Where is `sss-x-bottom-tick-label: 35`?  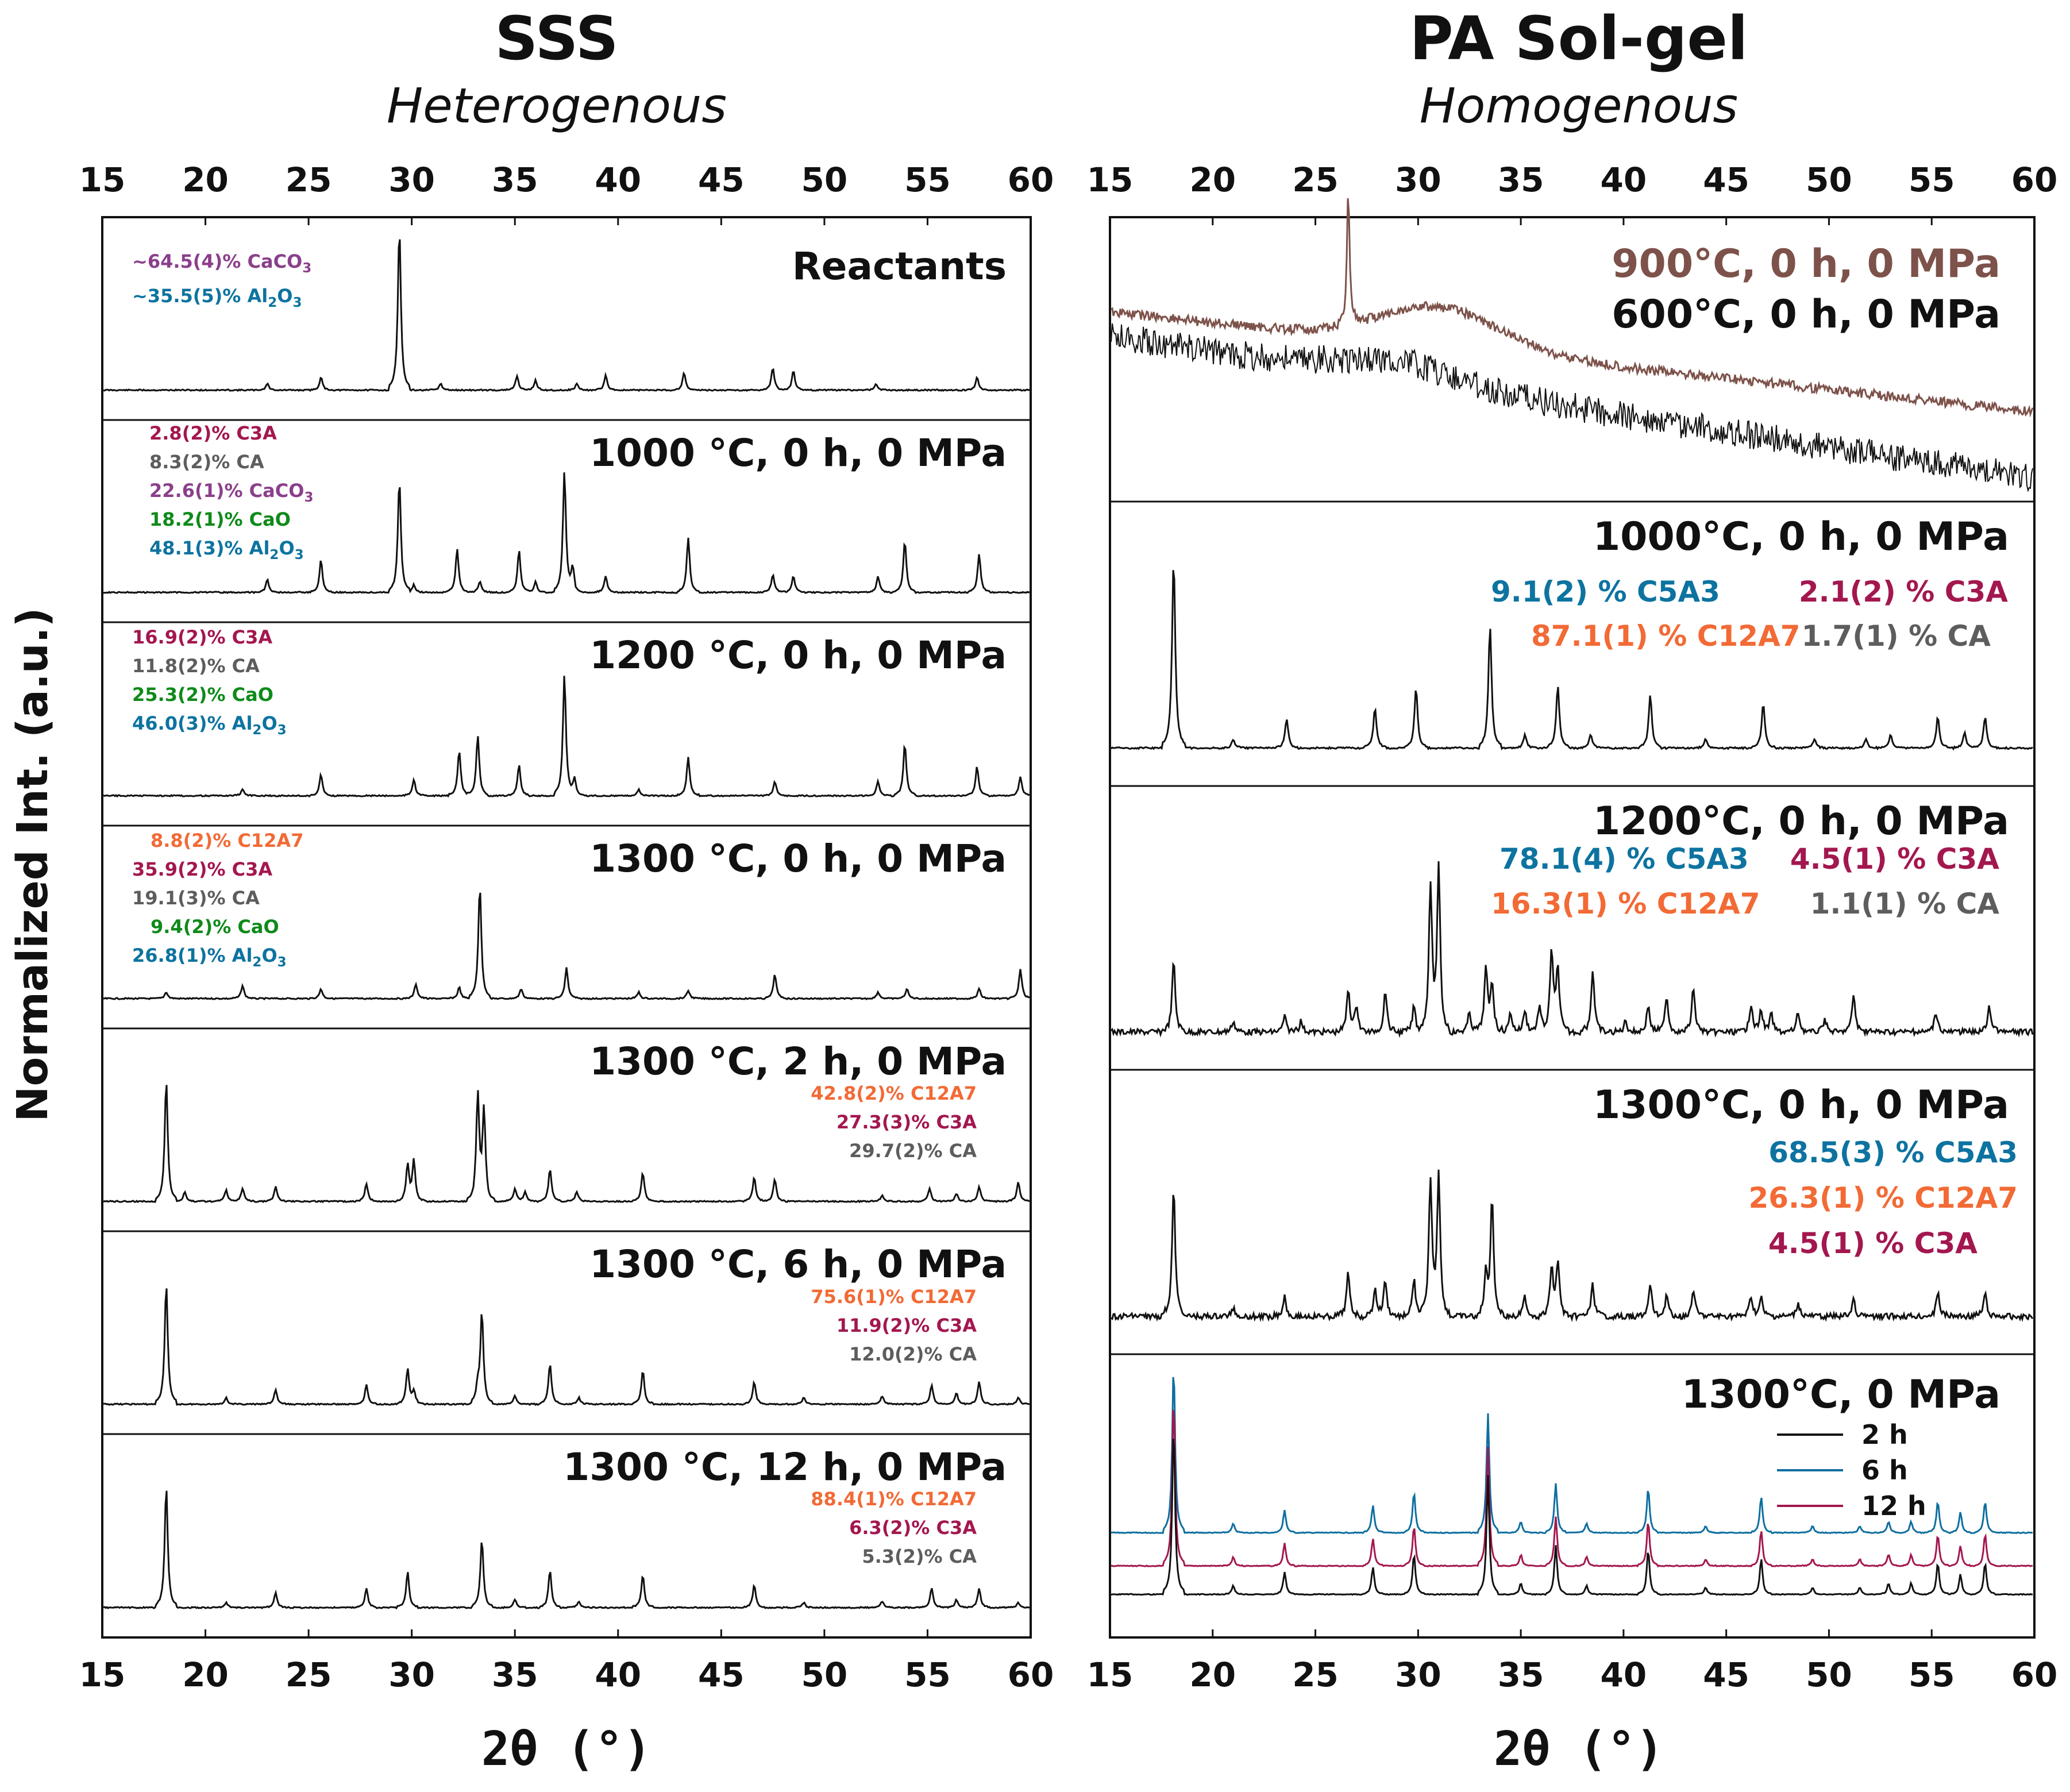
sss-x-bottom-tick-label: 35 is located at coordinates (515, 1675).